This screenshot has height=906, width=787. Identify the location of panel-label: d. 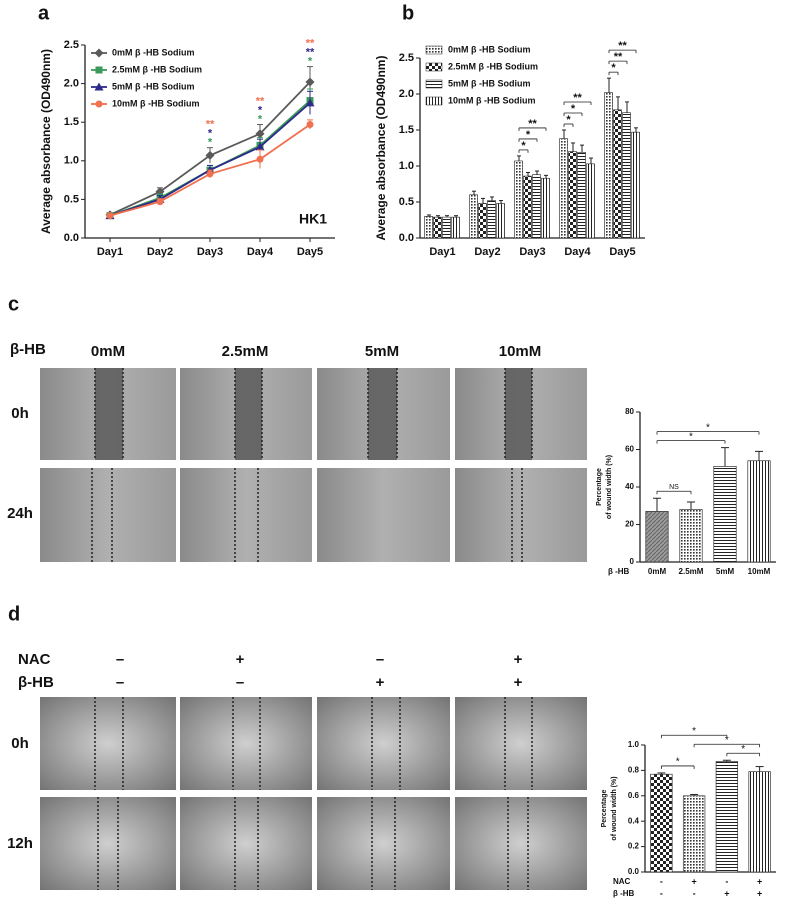
(14, 614).